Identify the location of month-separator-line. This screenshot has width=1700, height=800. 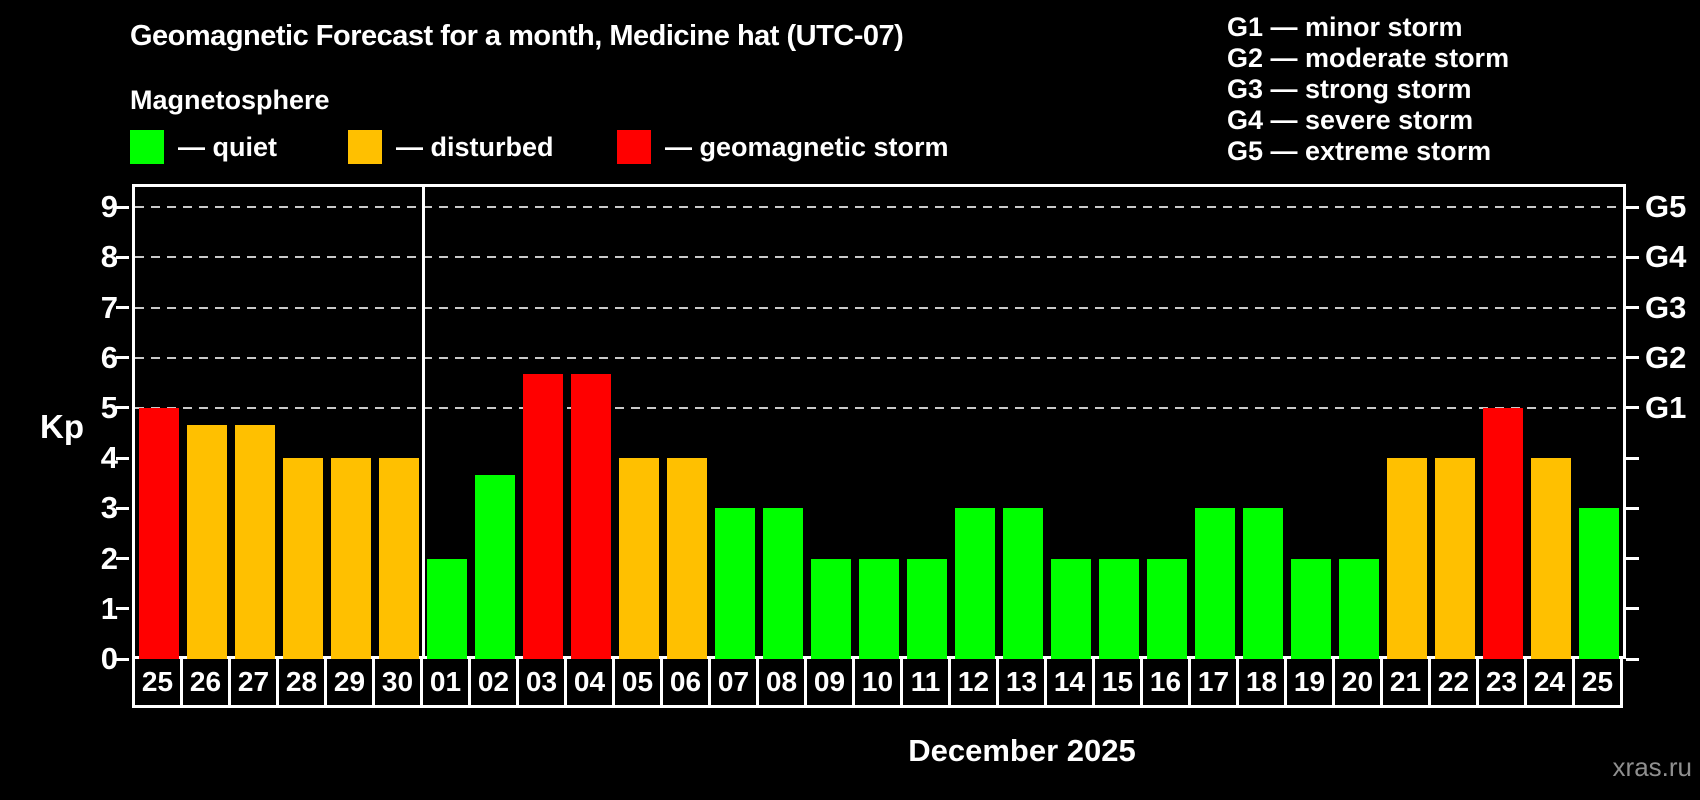
(423, 423).